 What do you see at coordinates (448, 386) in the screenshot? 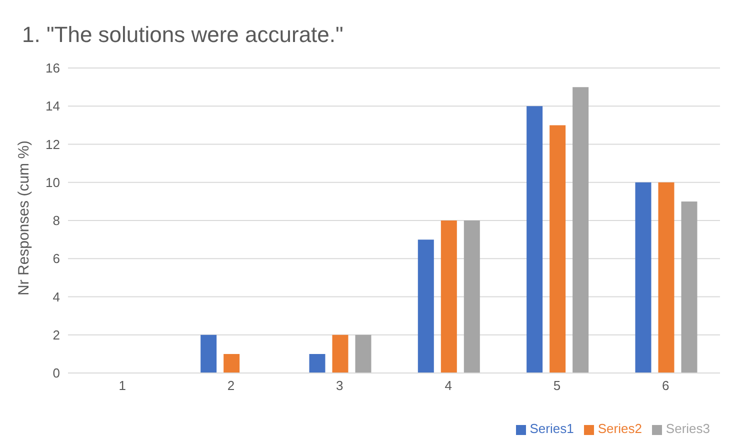
I see `x-tick-label: 4` at bounding box center [448, 386].